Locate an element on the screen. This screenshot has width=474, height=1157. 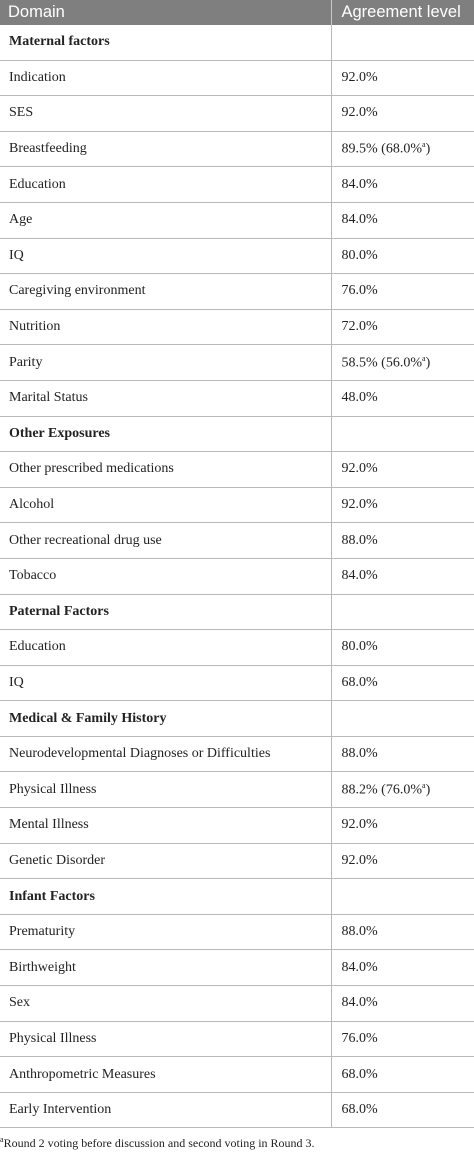
table-row: Caregiving environment 76.0% is located at coordinates (237, 291).